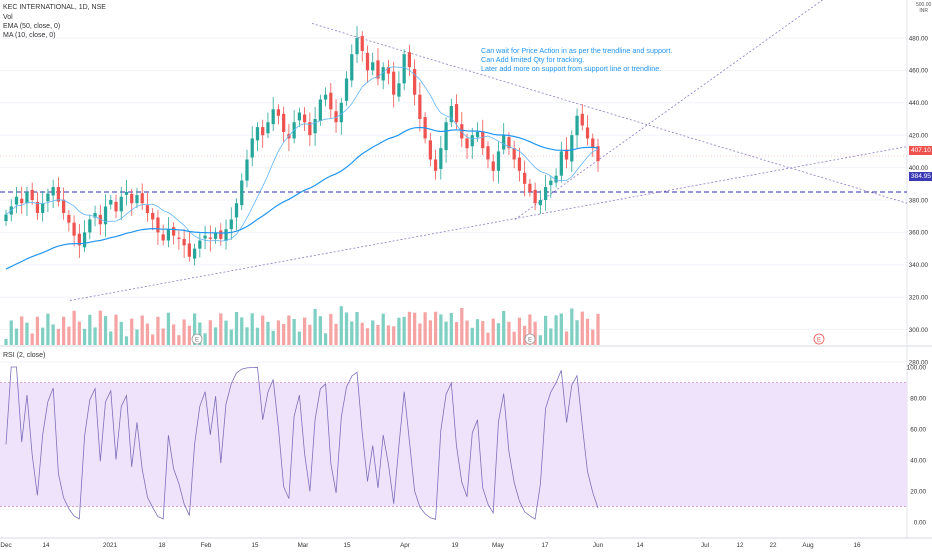  What do you see at coordinates (24, 355) in the screenshot?
I see `rsi-legend: RSI (2, close)` at bounding box center [24, 355].